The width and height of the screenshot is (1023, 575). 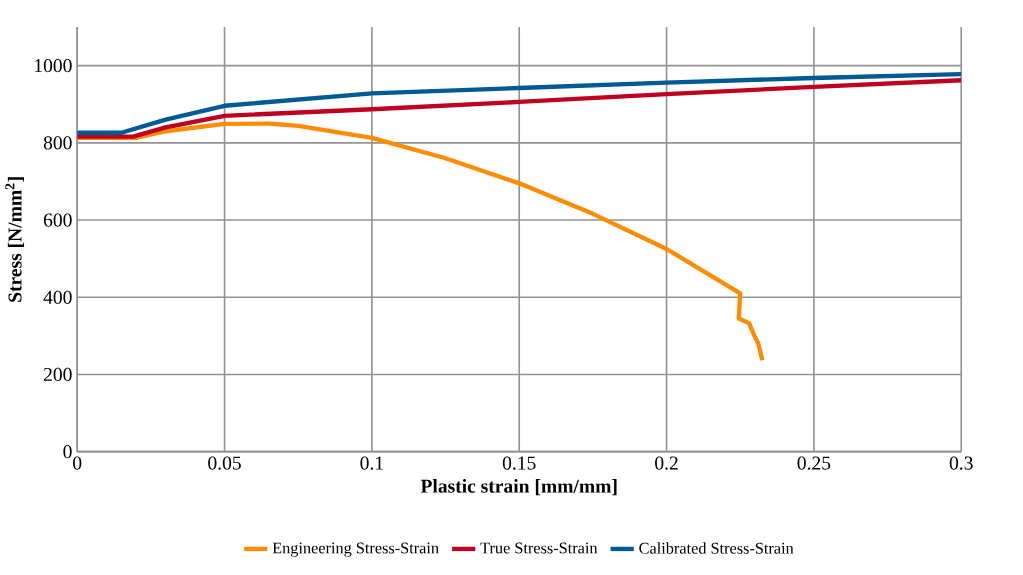 I want to click on x-tick-label: 0.15, so click(x=519, y=463).